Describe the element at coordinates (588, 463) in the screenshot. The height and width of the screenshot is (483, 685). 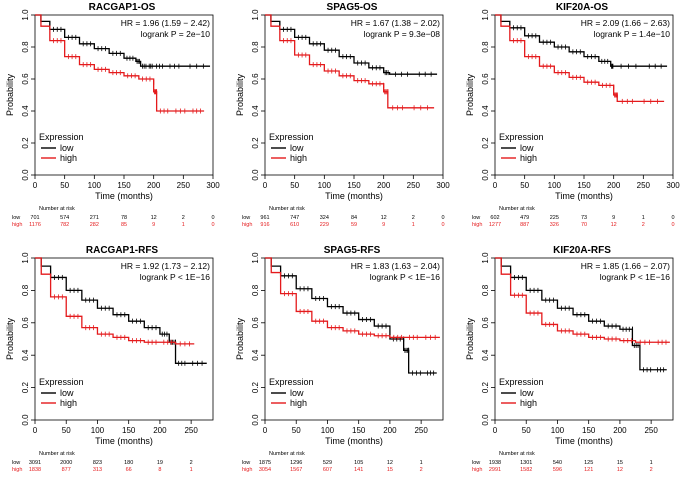
I see `risk-count: 125` at that location.